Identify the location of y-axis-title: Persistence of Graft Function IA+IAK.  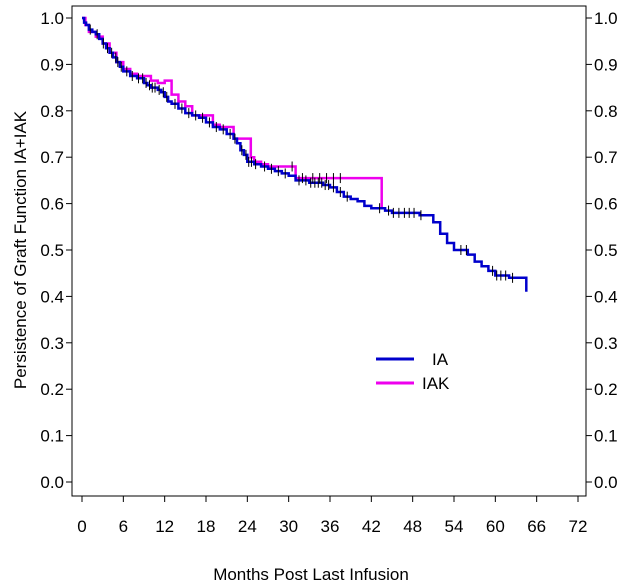
(20, 249).